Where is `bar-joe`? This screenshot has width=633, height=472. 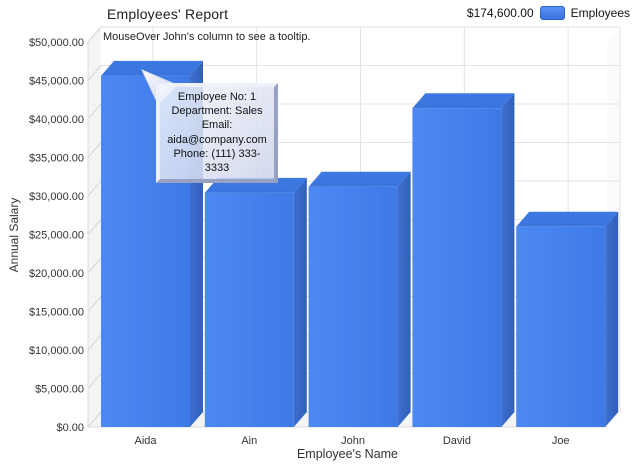
bar-joe is located at coordinates (567, 319).